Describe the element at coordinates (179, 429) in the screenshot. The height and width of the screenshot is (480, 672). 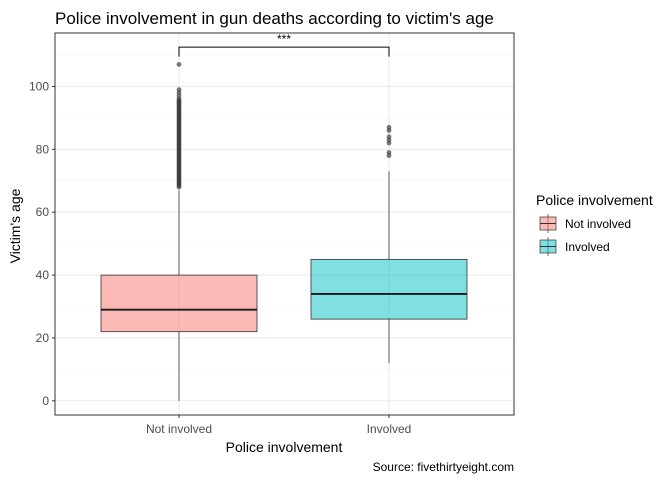
I see `x-tick-label: Not involved` at that location.